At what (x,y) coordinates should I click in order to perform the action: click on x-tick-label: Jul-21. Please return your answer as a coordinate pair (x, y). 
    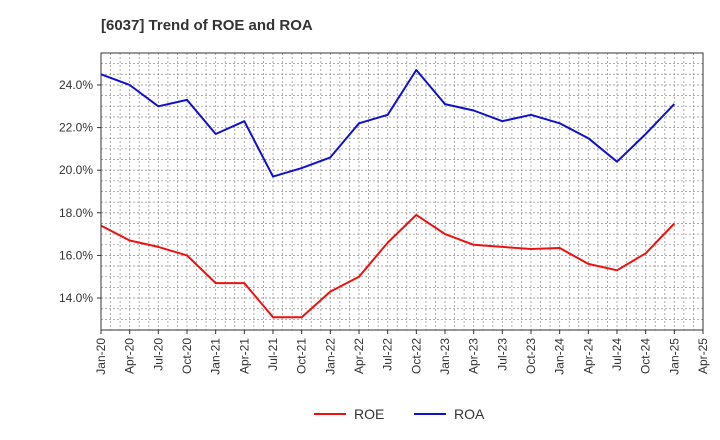
    Looking at the image, I should click on (273, 354).